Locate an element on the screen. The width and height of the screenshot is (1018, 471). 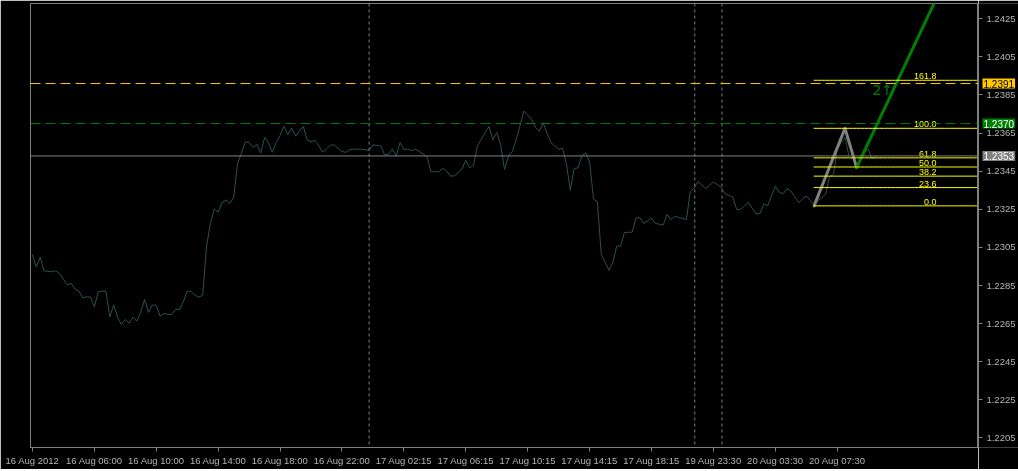
x-tick-label: 17 Aug 14:15 is located at coordinates (589, 460).